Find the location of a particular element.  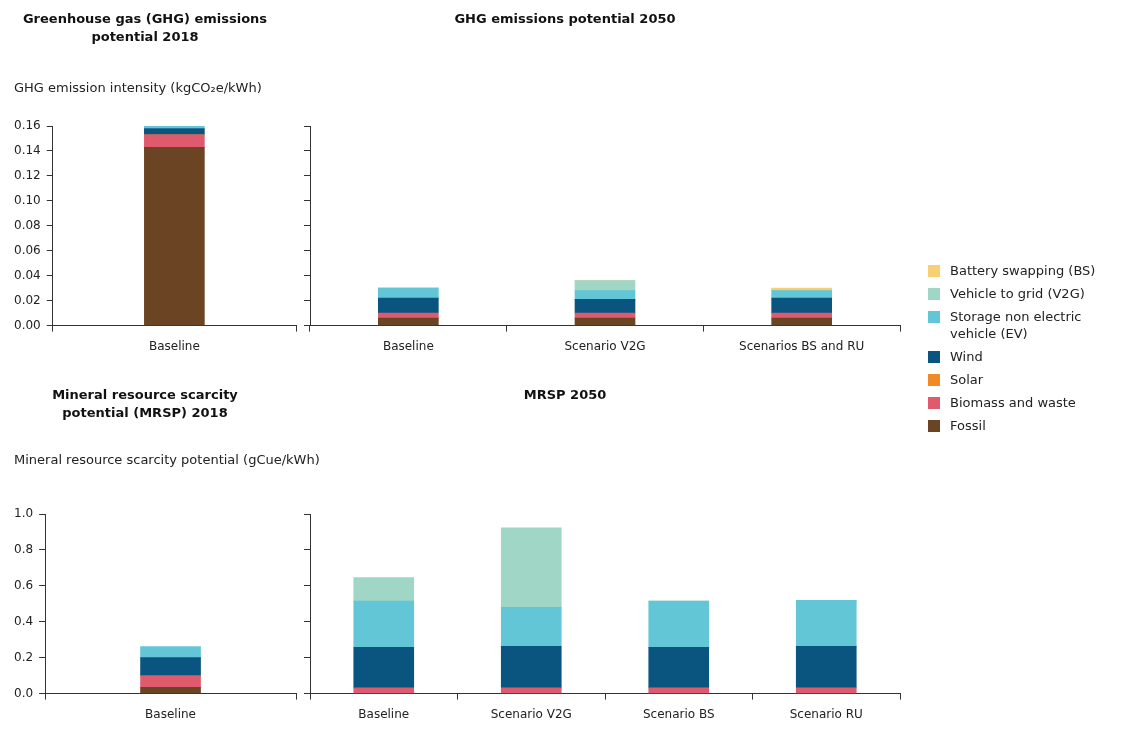

y-tick-label: 0.08 is located at coordinates (27, 224).